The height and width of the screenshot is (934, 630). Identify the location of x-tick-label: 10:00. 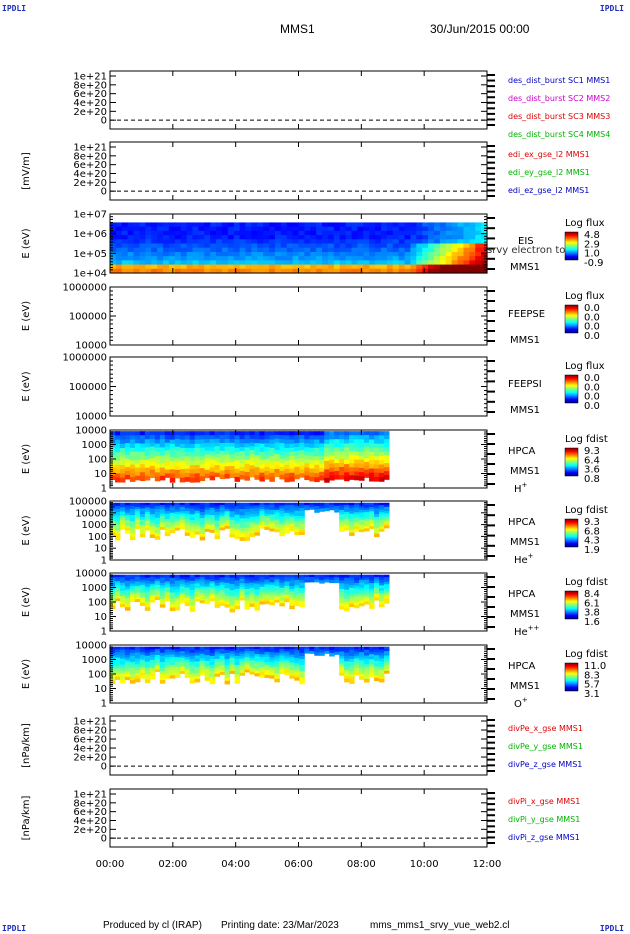
(424, 864).